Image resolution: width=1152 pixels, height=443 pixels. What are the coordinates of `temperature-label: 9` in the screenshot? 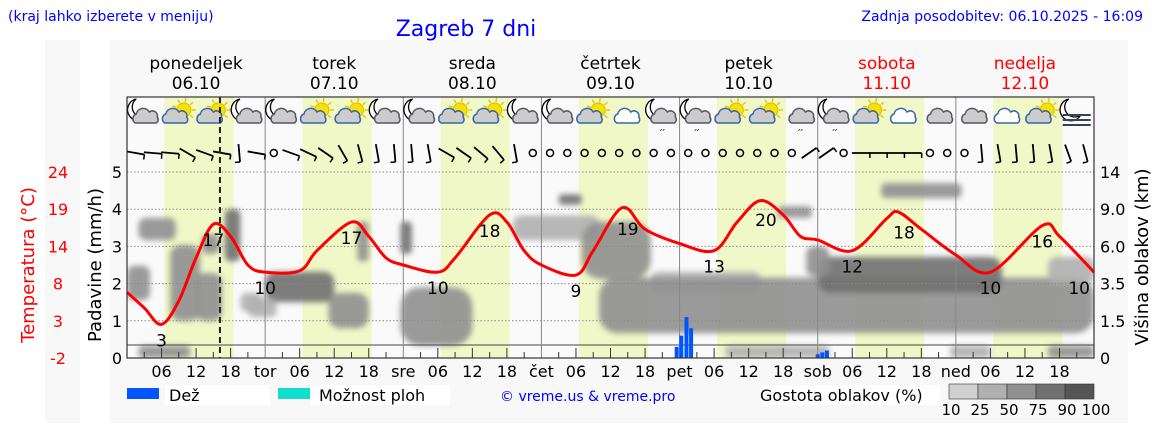 It's located at (576, 292).